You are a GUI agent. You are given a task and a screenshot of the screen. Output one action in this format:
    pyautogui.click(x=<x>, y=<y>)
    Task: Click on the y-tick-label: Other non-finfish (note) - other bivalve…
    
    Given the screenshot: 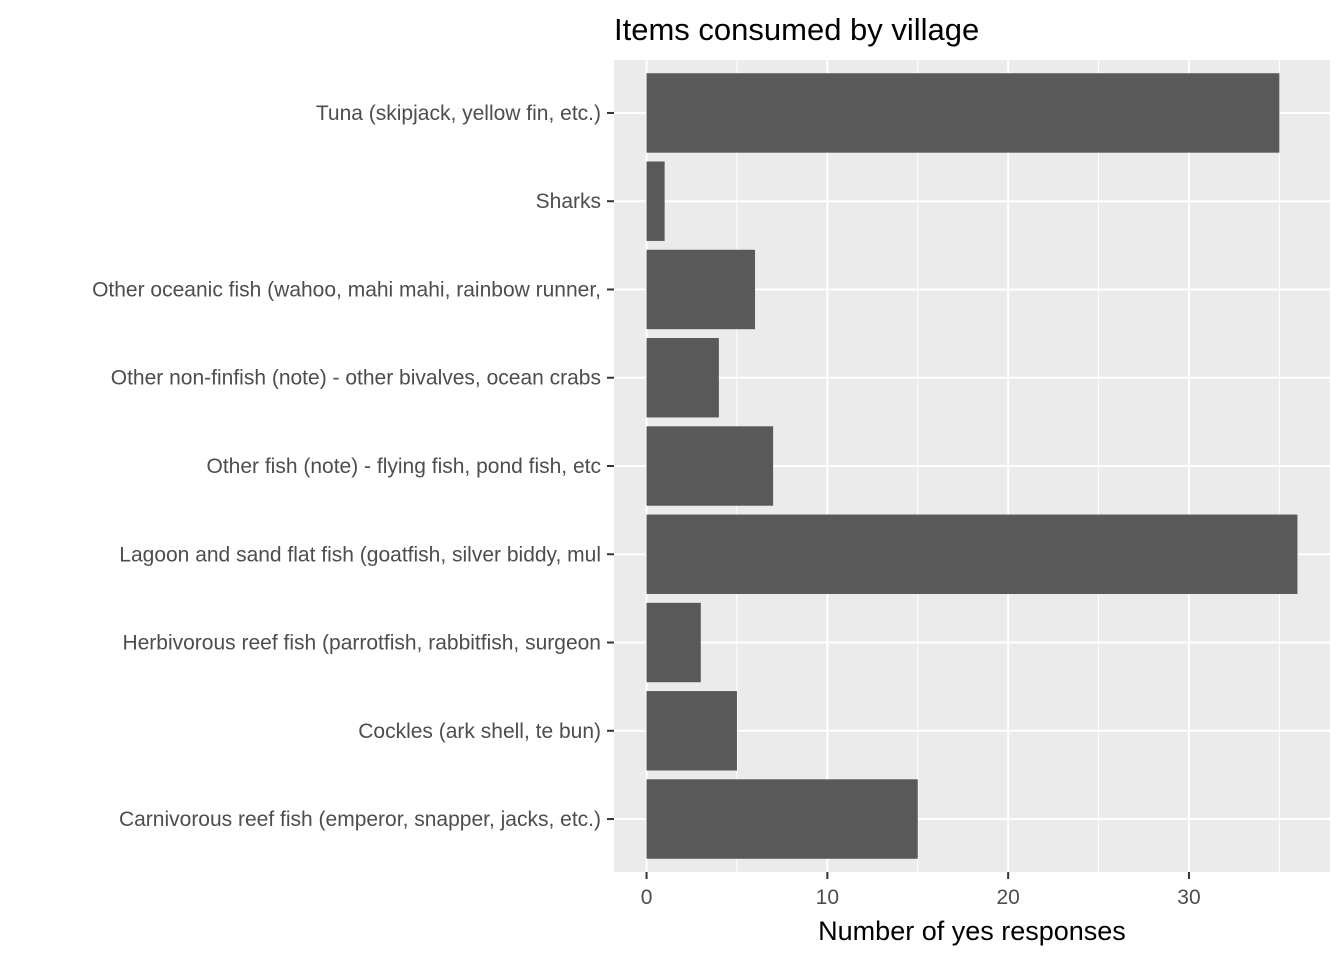 What is the action you would take?
    pyautogui.click(x=356, y=378)
    